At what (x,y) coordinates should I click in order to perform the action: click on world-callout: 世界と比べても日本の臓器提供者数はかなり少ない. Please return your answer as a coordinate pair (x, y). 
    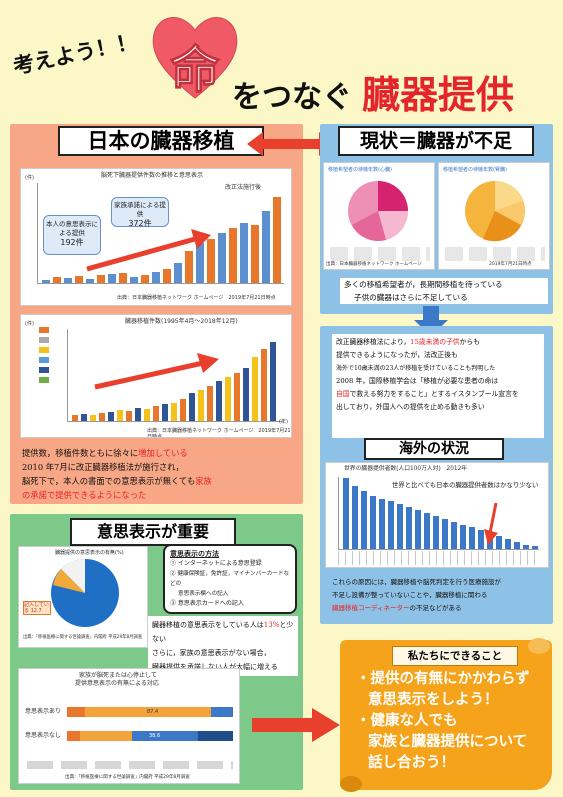
    Looking at the image, I should click on (467, 485).